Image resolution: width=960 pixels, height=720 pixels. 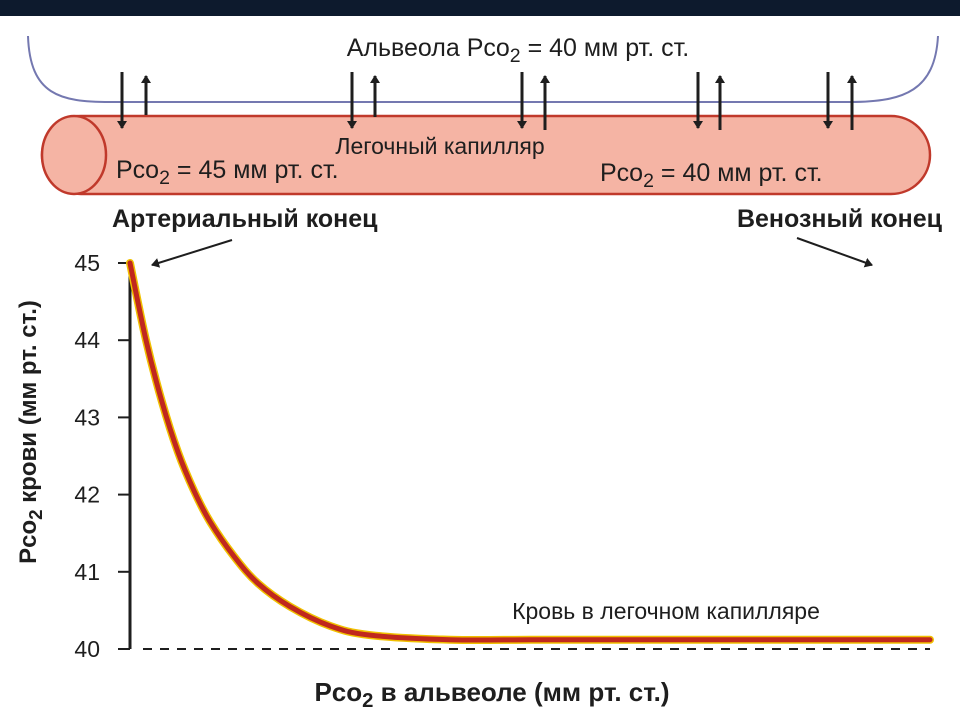 I want to click on y-tick-label: 40, so click(x=87, y=649).